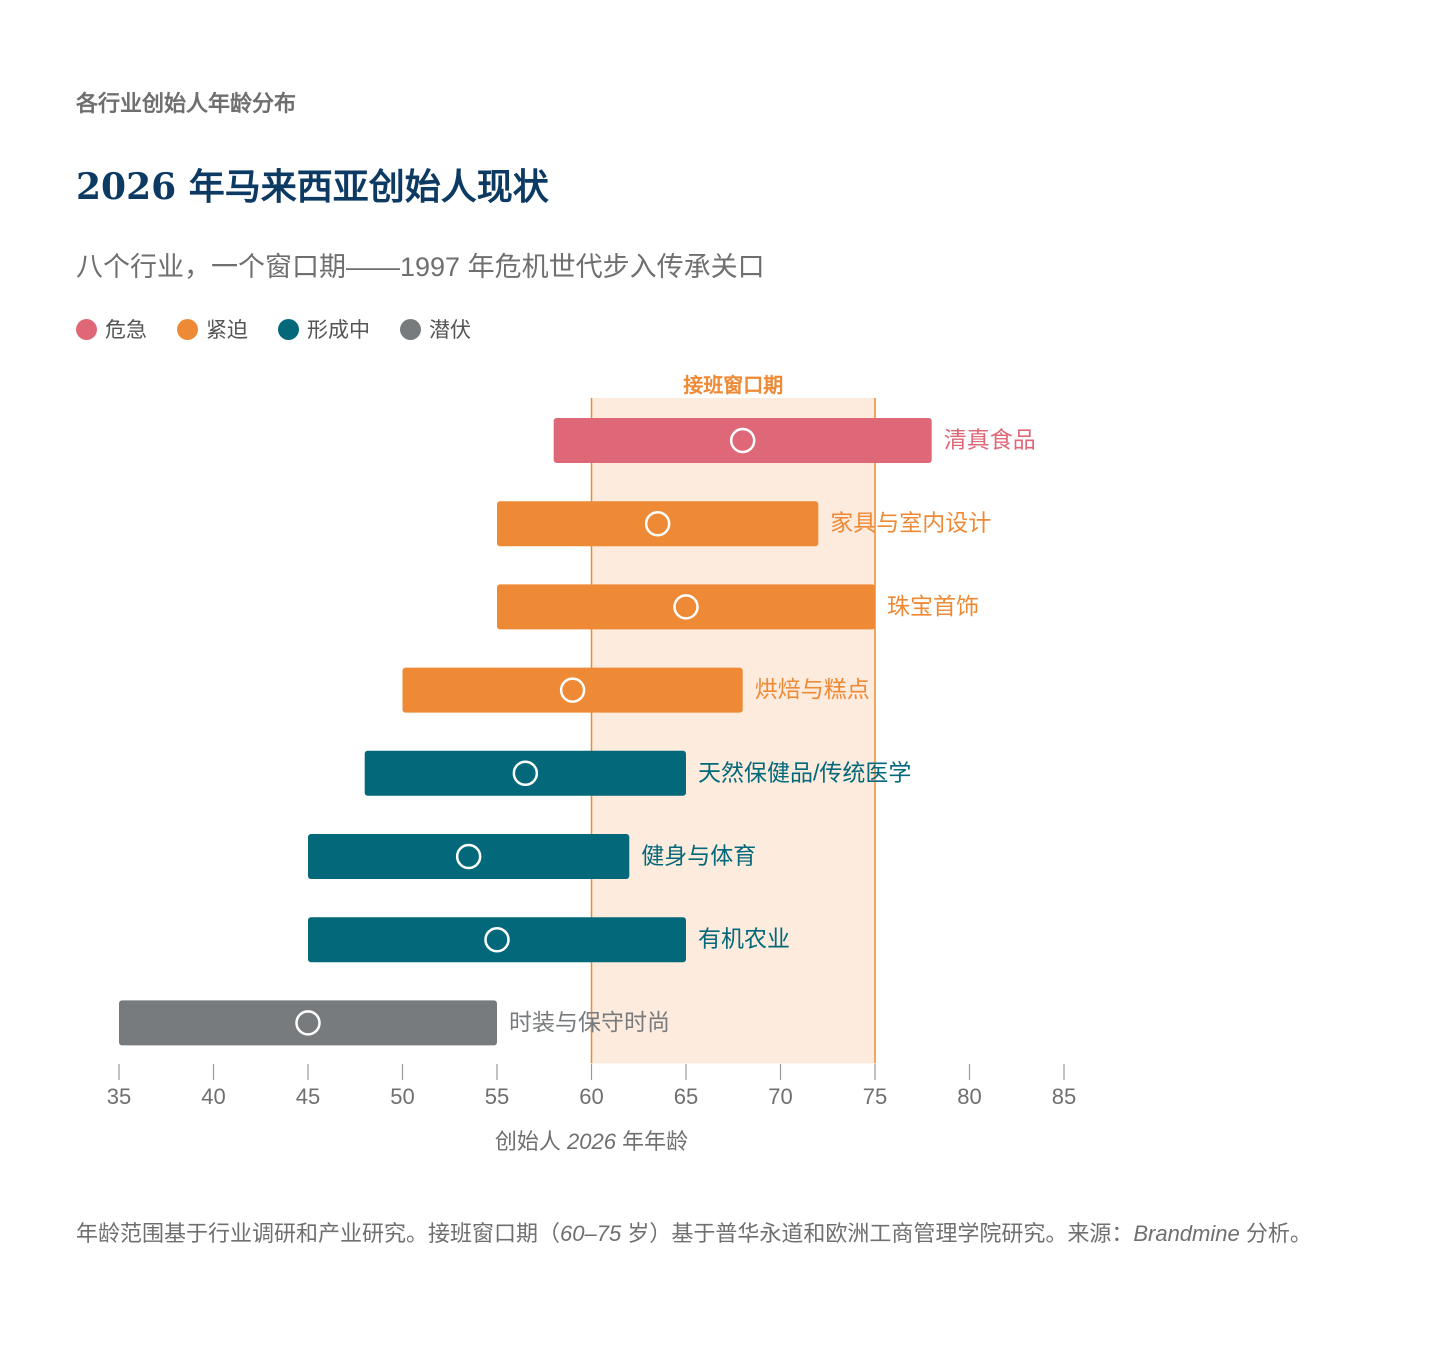 The height and width of the screenshot is (1369, 1436). Describe the element at coordinates (933, 606) in the screenshot. I see `bar-label: 珠宝首饰` at that location.